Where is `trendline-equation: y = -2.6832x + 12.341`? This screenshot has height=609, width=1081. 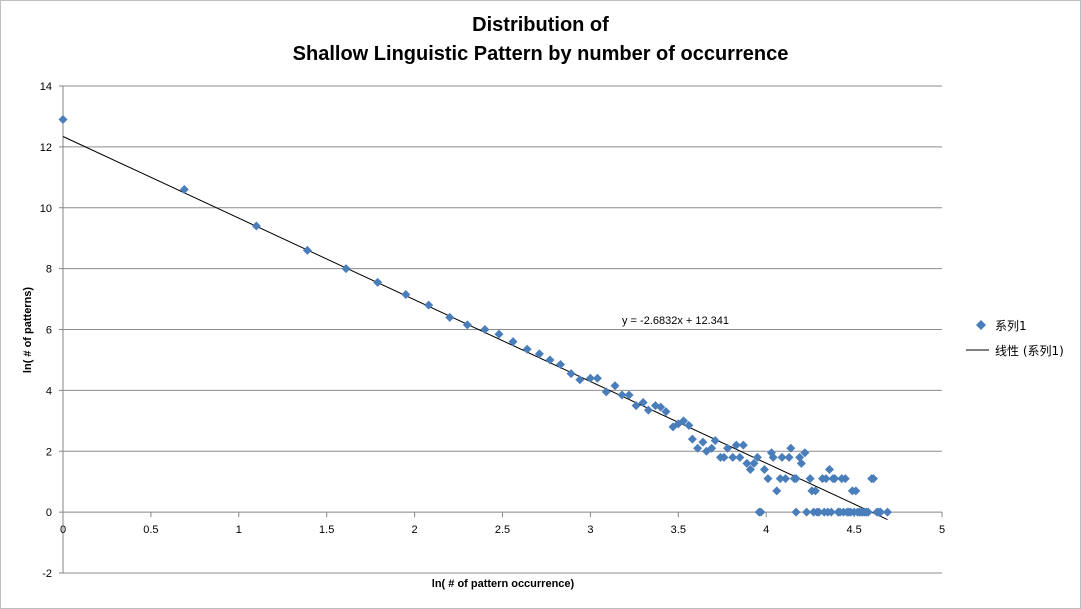 trendline-equation: y = -2.6832x + 12.341 is located at coordinates (675, 321).